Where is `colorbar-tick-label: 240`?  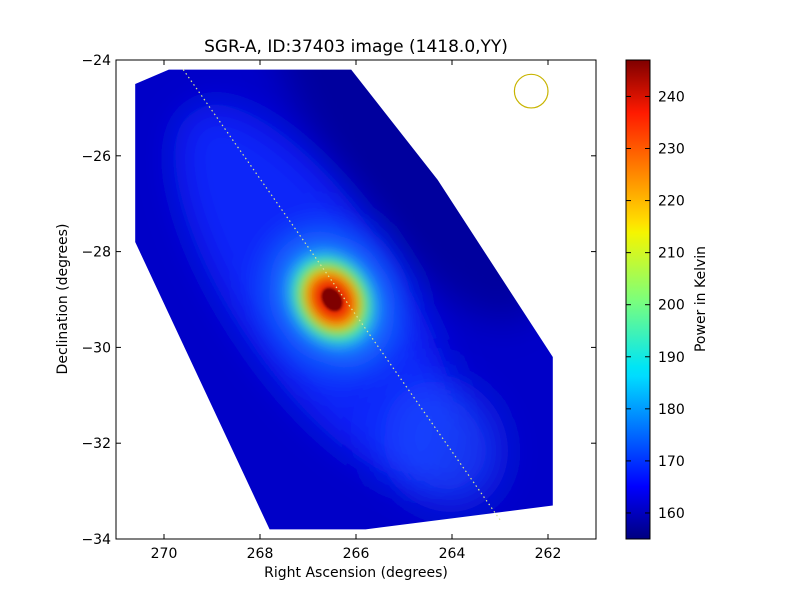
colorbar-tick-label: 240 is located at coordinates (671, 97).